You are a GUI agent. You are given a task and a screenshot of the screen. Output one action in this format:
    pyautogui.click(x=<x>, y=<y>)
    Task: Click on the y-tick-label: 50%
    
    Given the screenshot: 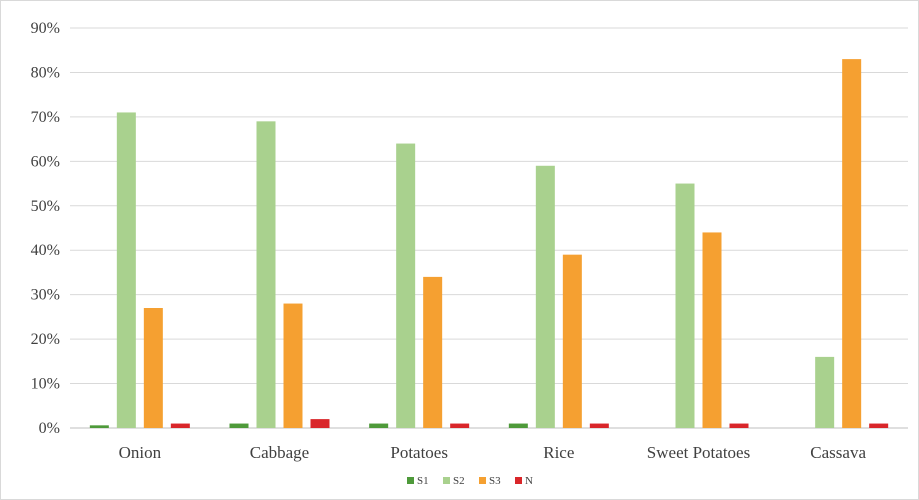 What is the action you would take?
    pyautogui.click(x=45, y=206)
    